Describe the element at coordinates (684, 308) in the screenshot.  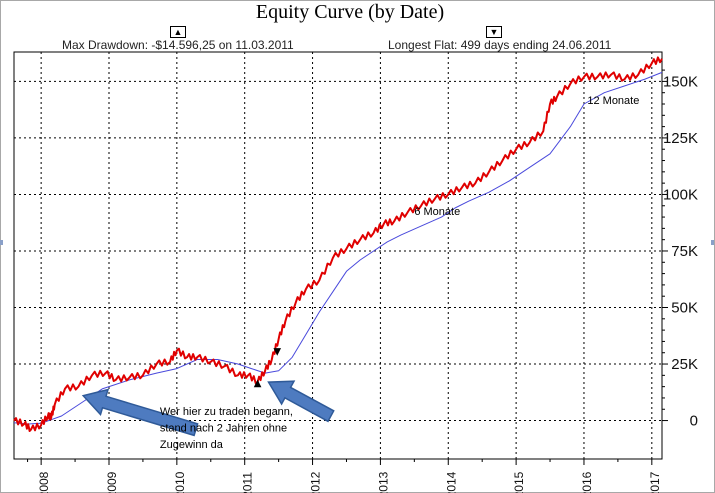
I see `y-tick-label: 50K` at that location.